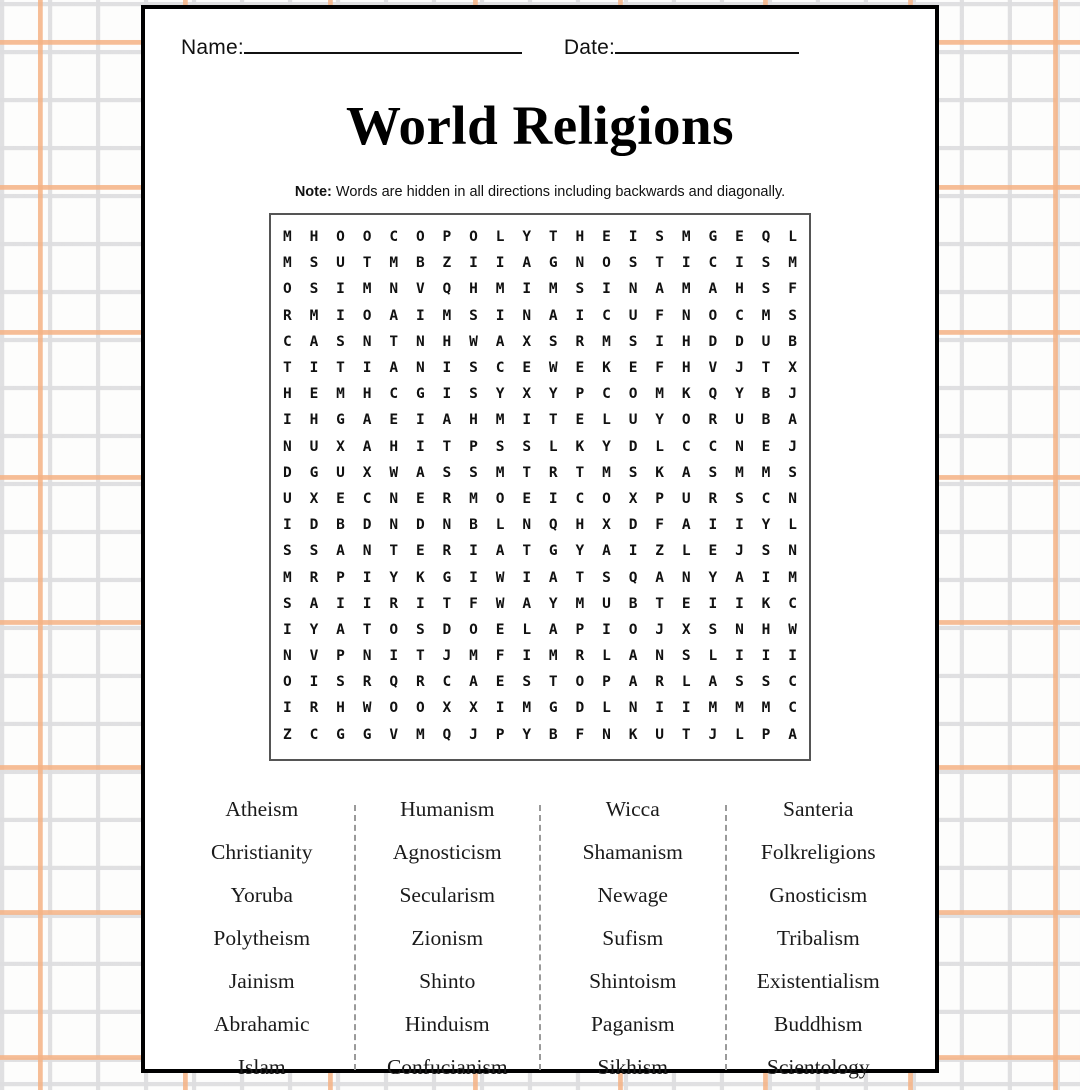  I want to click on word-list-item: Polytheism, so click(262, 938).